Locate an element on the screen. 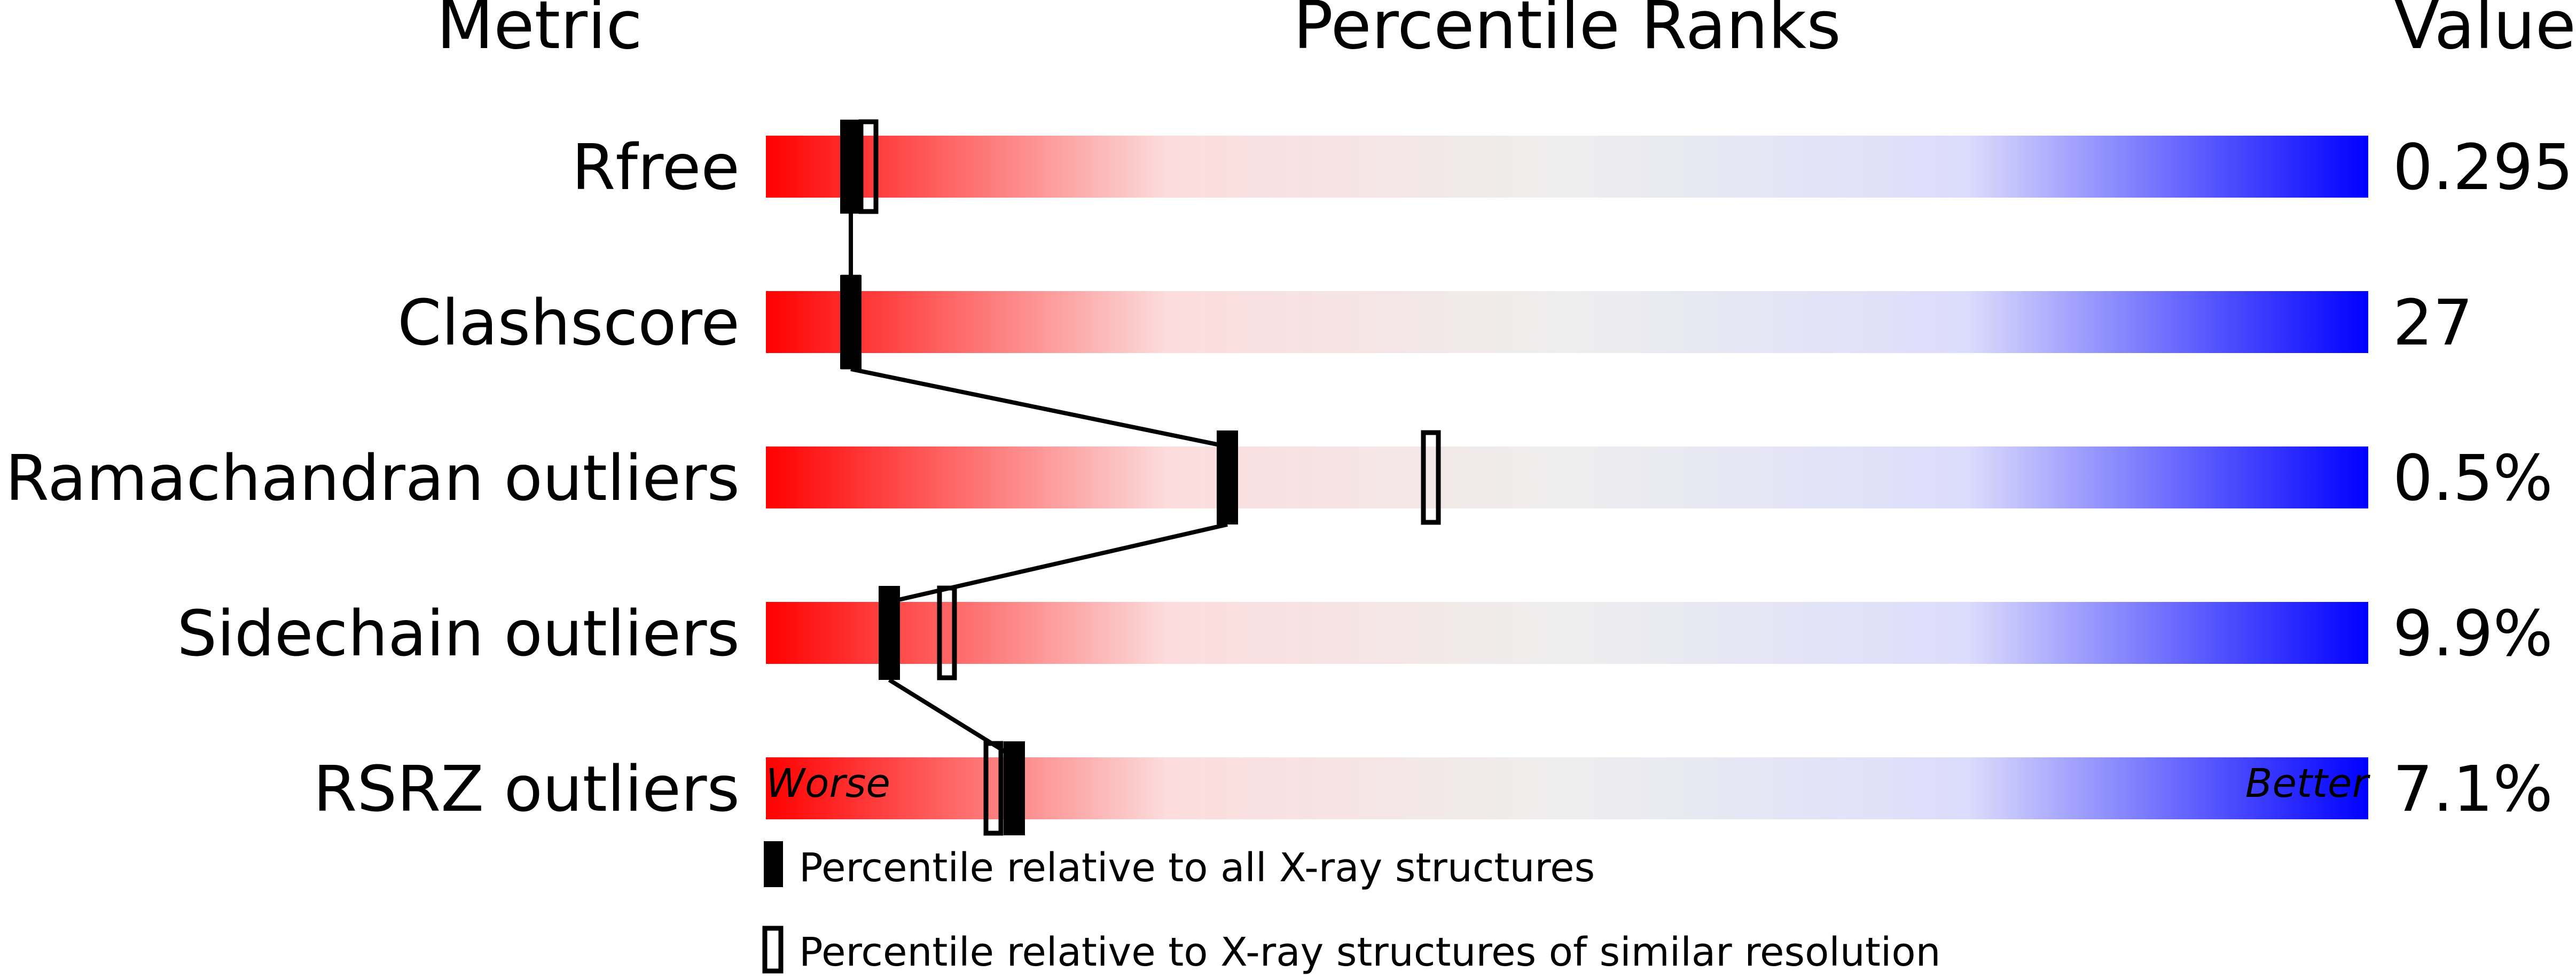  better-label: Better is located at coordinates (2308, 783).